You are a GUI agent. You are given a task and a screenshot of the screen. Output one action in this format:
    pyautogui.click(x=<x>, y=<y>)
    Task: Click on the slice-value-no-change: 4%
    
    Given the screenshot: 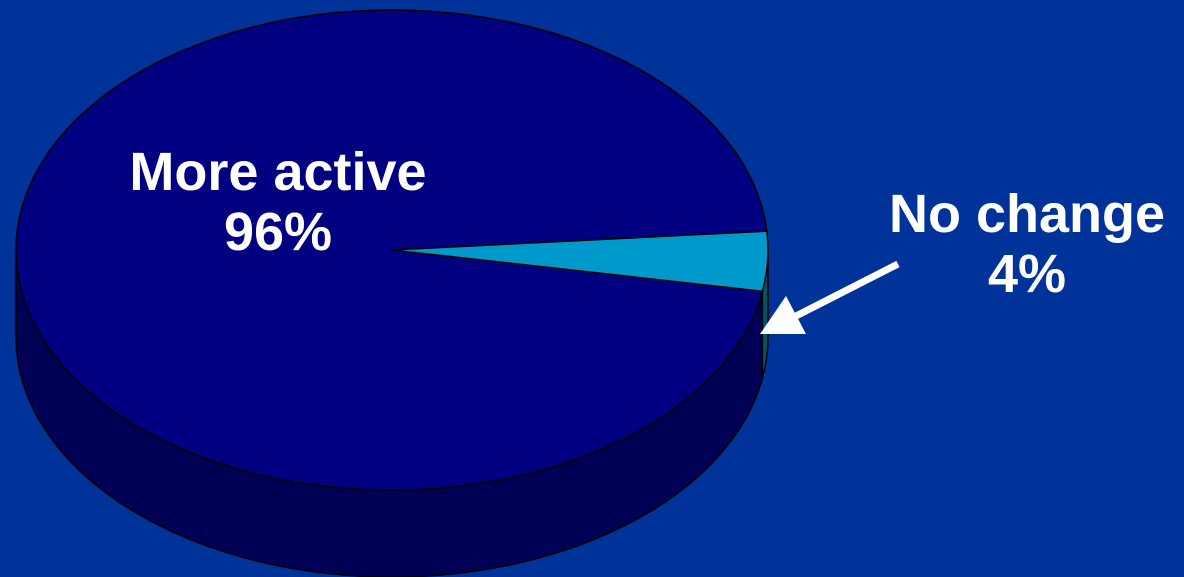 What is the action you would take?
    pyautogui.click(x=1027, y=274)
    